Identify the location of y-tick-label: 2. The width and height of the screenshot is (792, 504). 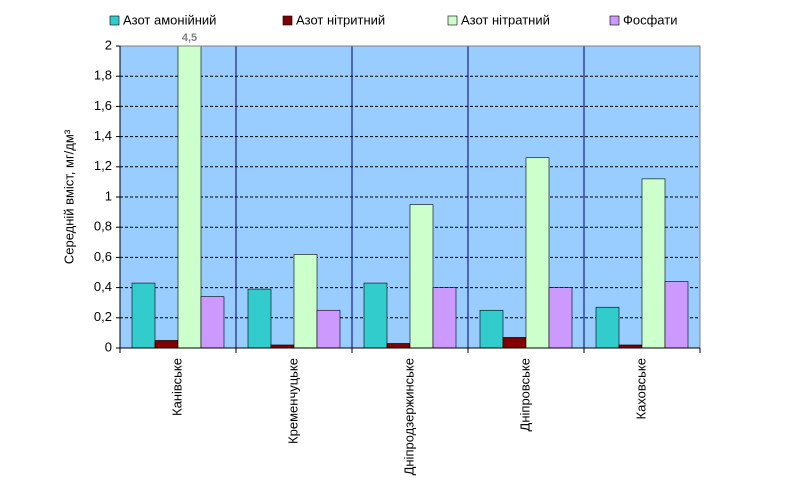
(108, 44).